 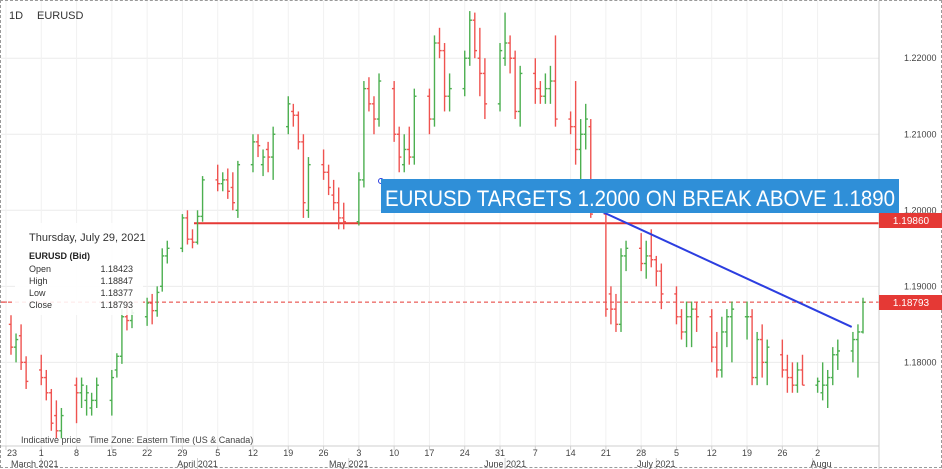 I want to click on day-tick-label: 7, so click(x=535, y=453).